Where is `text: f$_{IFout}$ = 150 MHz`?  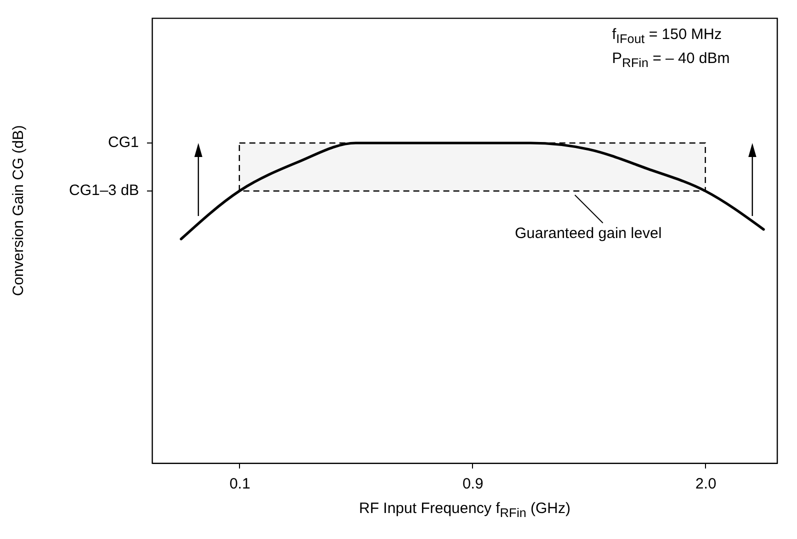 text: f$_{IFout}$ = 150 MHz is located at coordinates (667, 37).